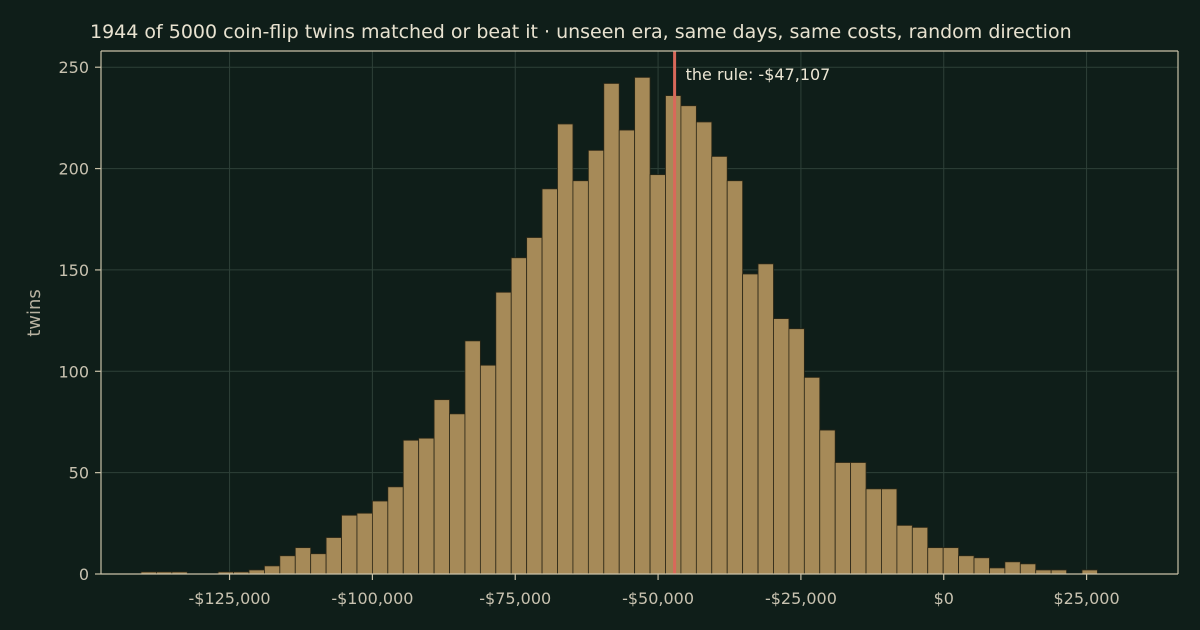 This screenshot has height=630, width=1200. What do you see at coordinates (73, 371) in the screenshot?
I see `y-tick-label: 100` at bounding box center [73, 371].